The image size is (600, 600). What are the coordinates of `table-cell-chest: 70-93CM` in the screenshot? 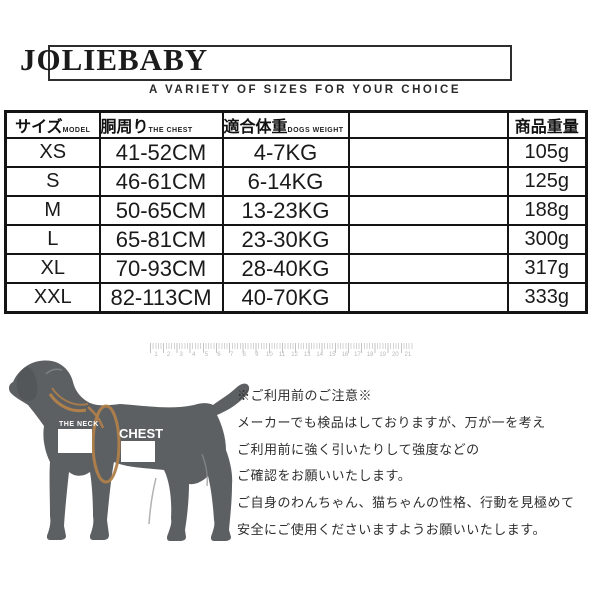 It's located at (161, 268).